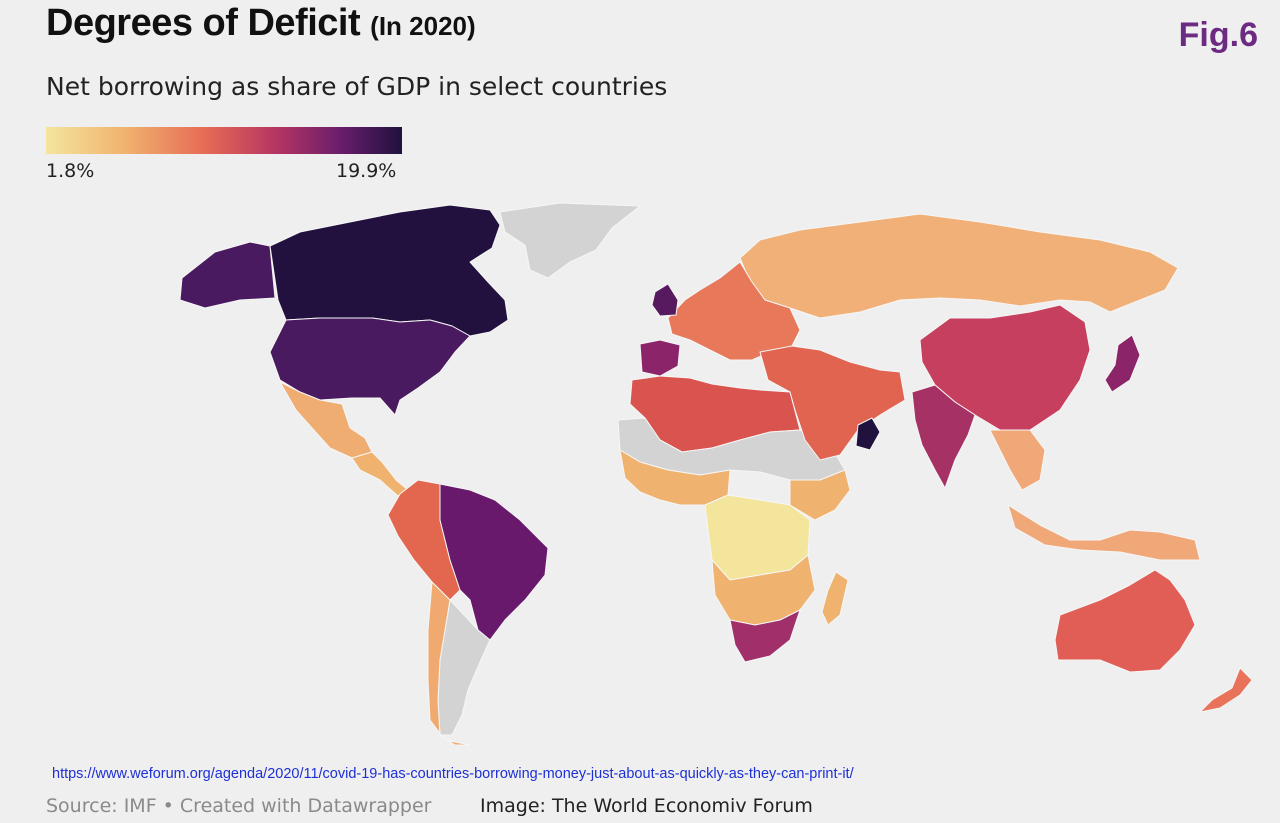 The width and height of the screenshot is (1280, 823). I want to click on region-oman, so click(868, 434).